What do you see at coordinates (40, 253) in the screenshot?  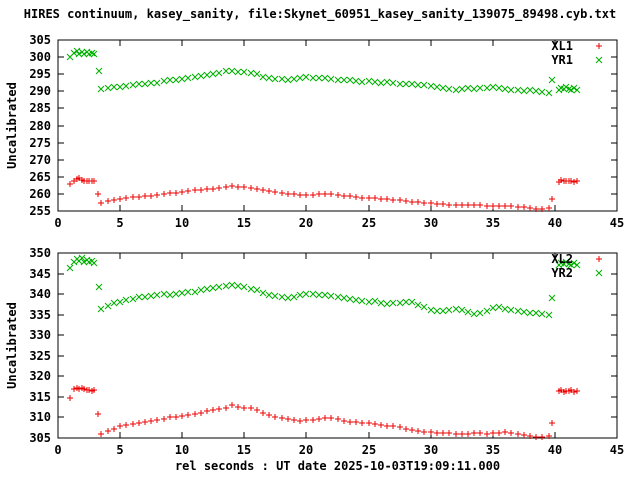 I see `y-tick-label: 350` at bounding box center [40, 253].